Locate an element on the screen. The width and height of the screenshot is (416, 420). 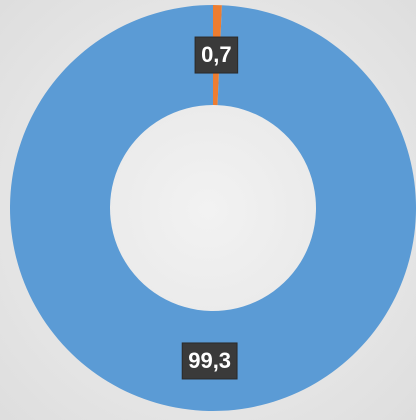
data-label: 0,7 is located at coordinates (216, 54).